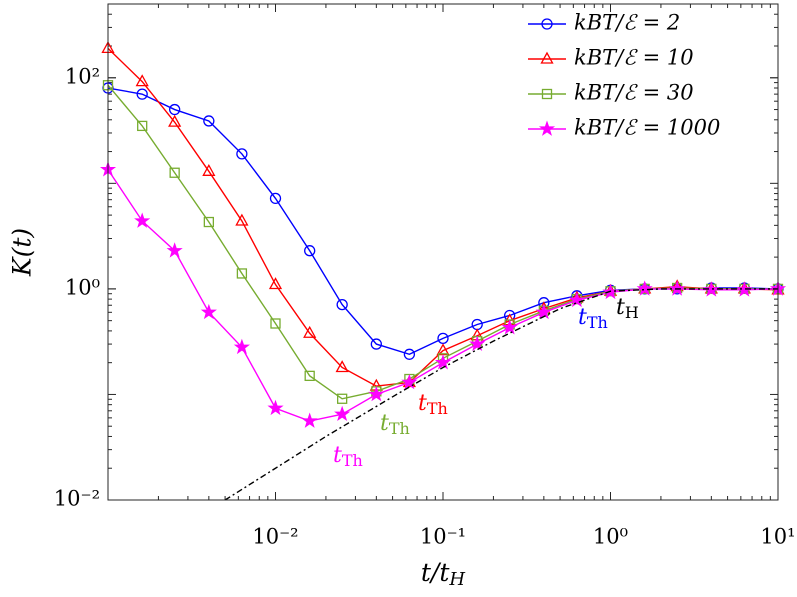  What do you see at coordinates (634, 58) in the screenshot?
I see `legend-label: kBT/ℰ = 10` at bounding box center [634, 58].